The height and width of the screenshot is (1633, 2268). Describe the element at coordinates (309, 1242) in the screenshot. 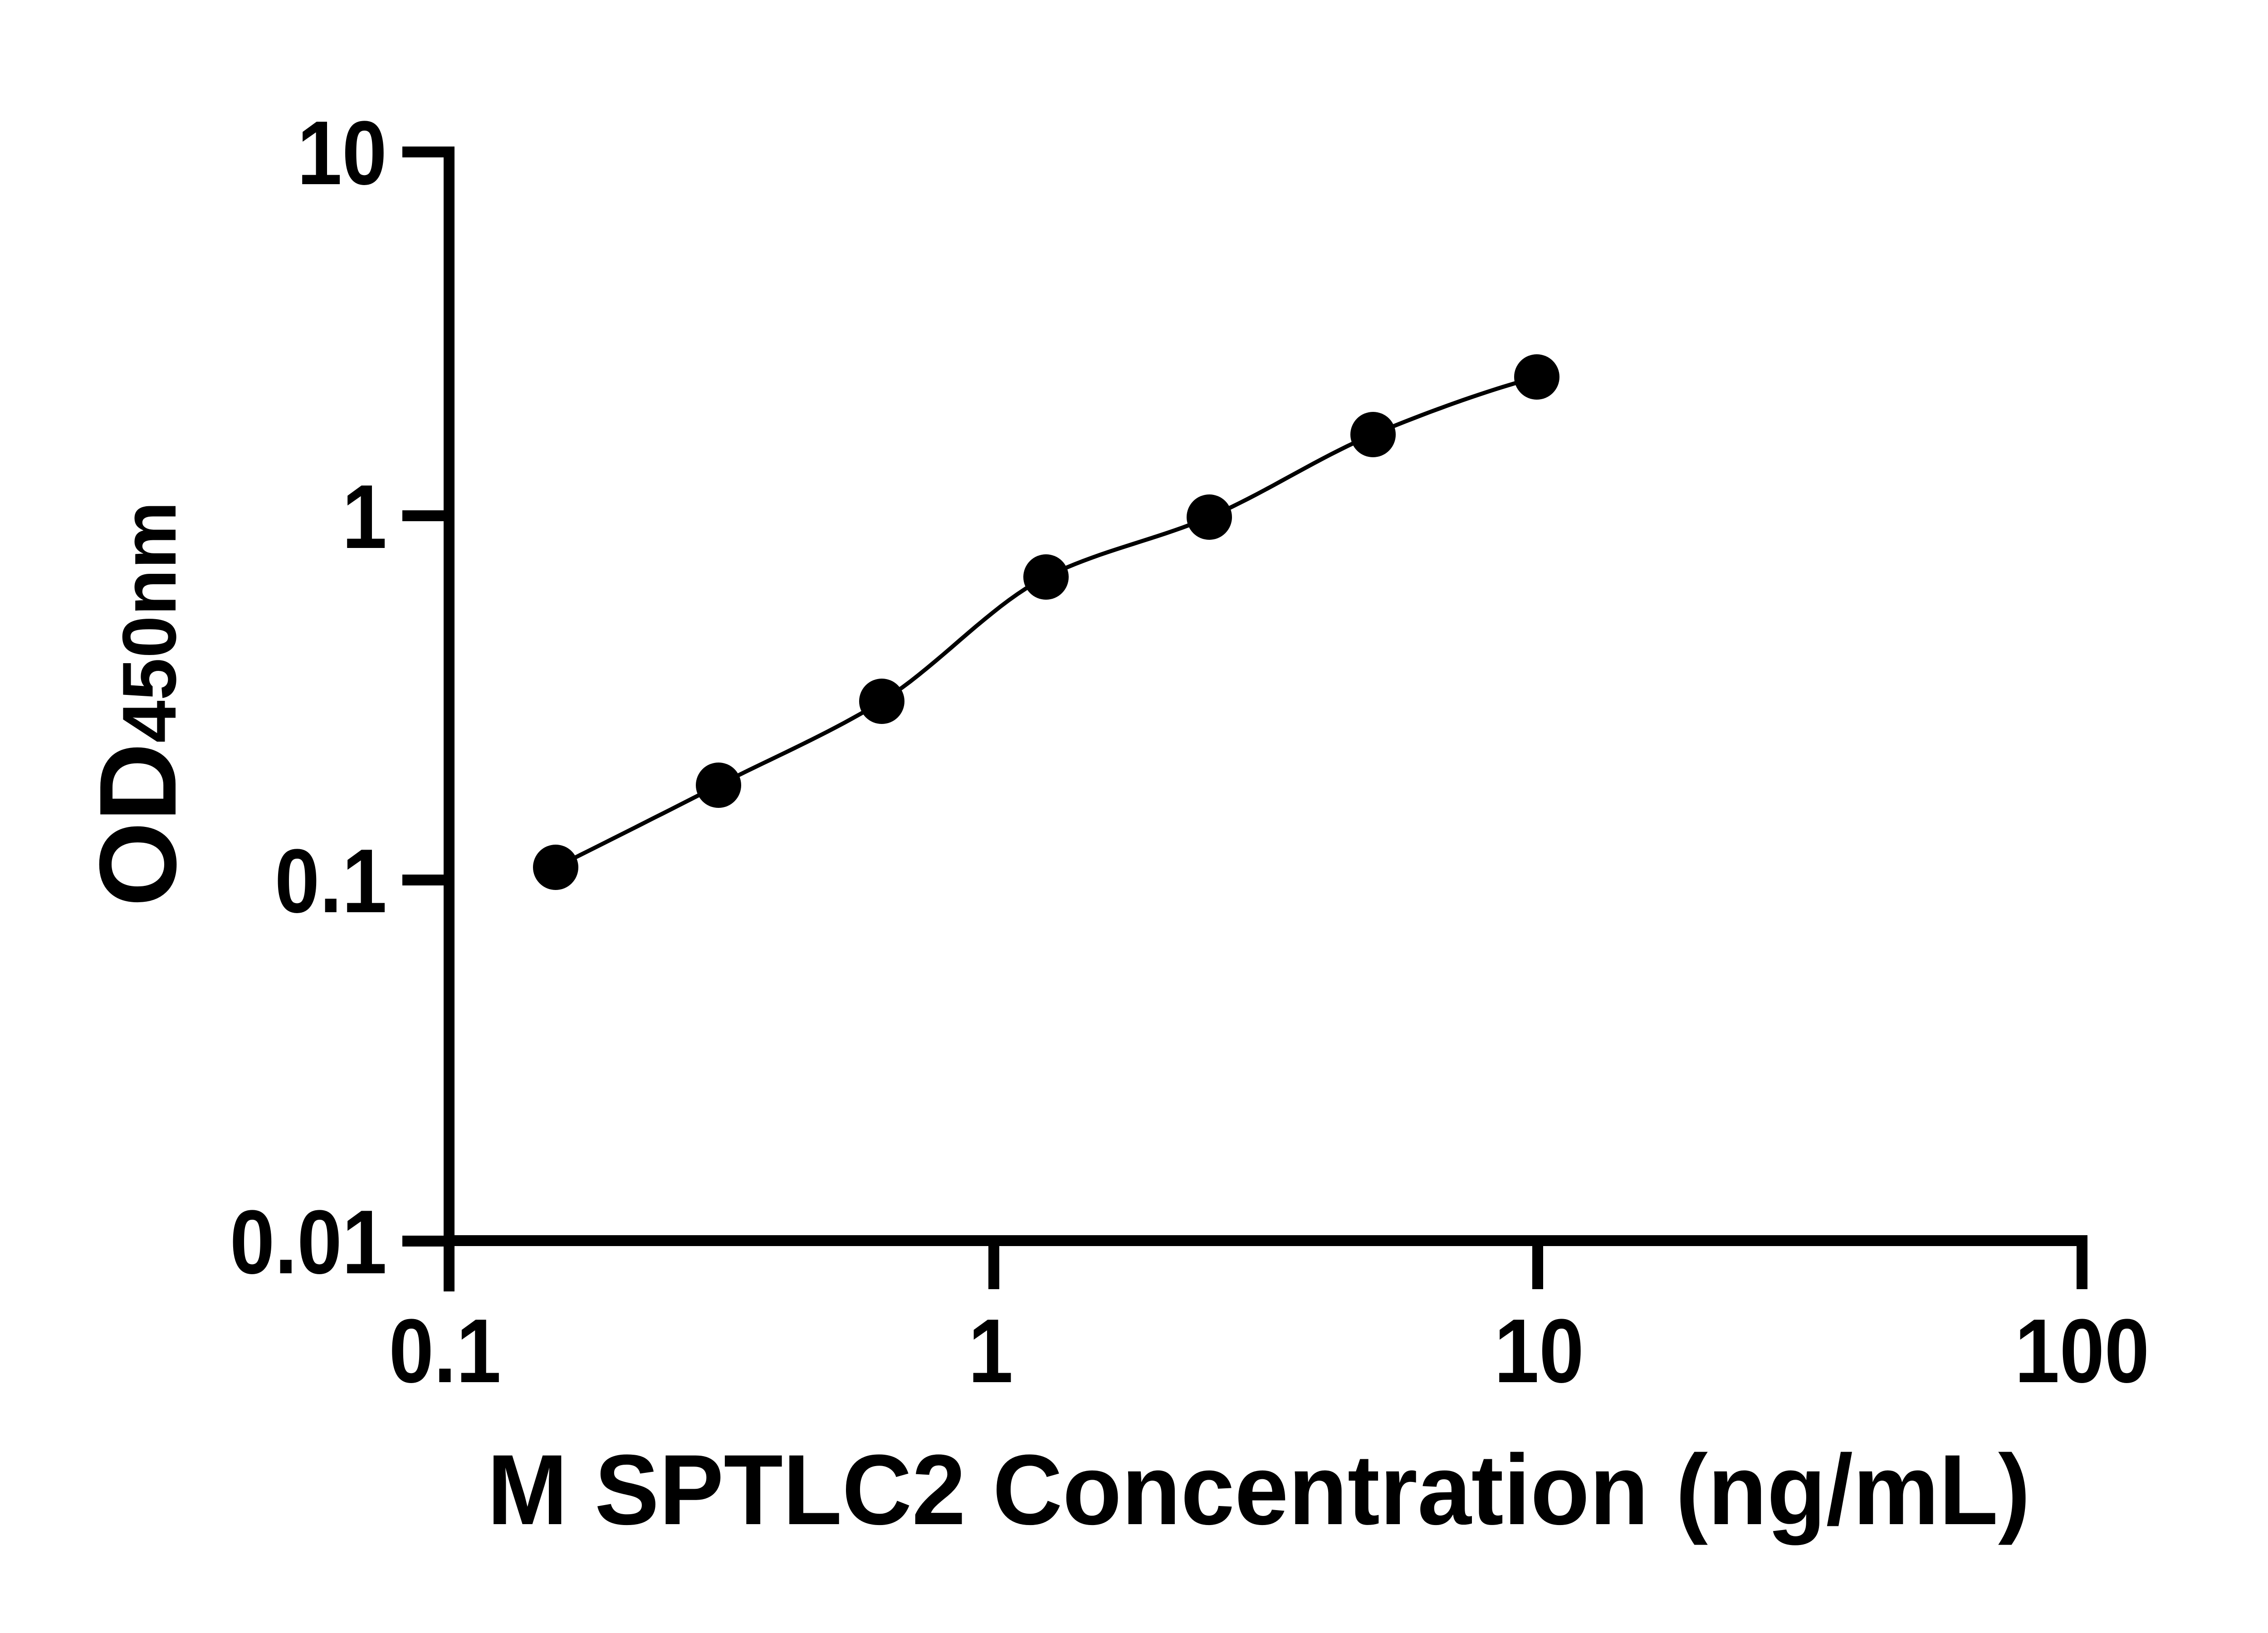

I see `svg-text: 0.01` at that location.